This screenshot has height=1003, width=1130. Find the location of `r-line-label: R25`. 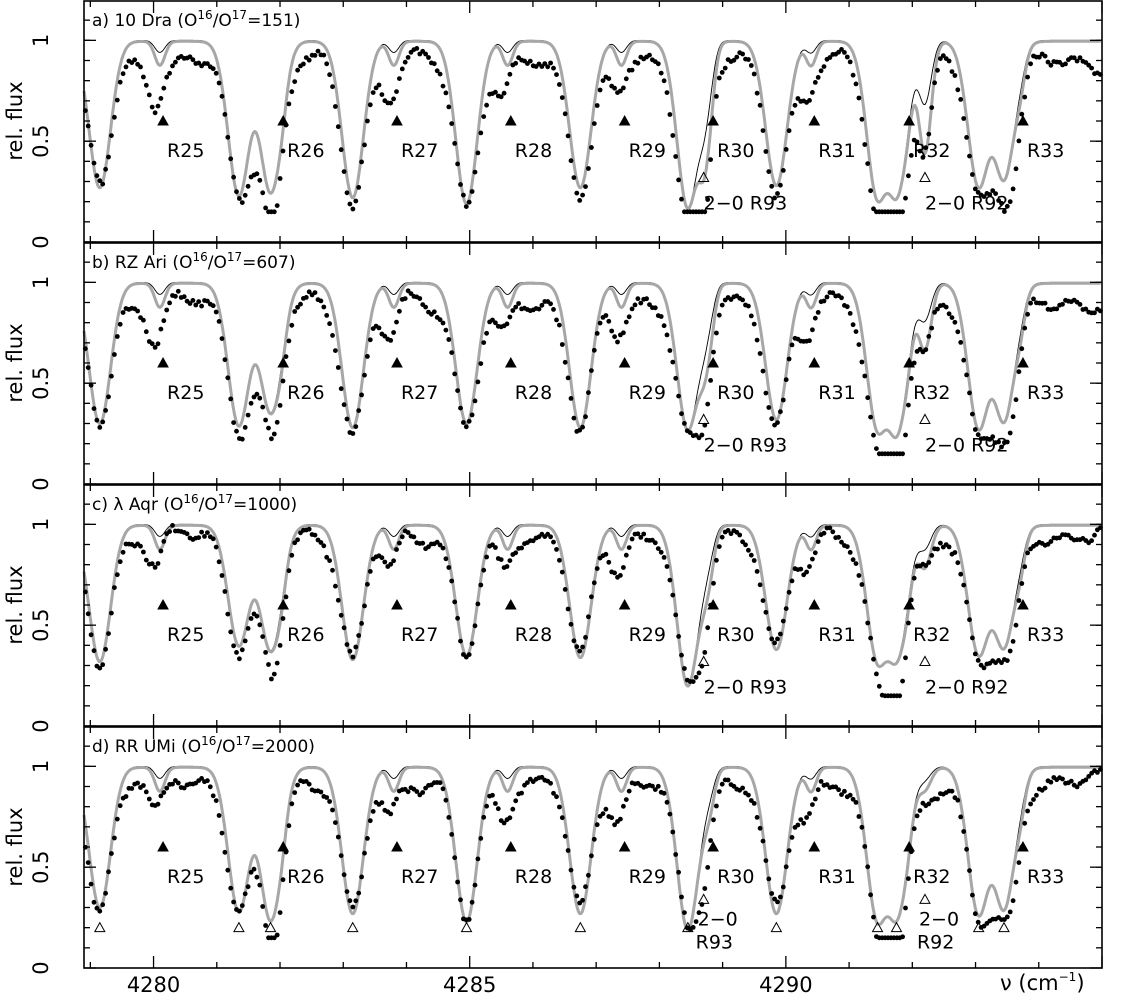

r-line-label: R25 is located at coordinates (185, 635).